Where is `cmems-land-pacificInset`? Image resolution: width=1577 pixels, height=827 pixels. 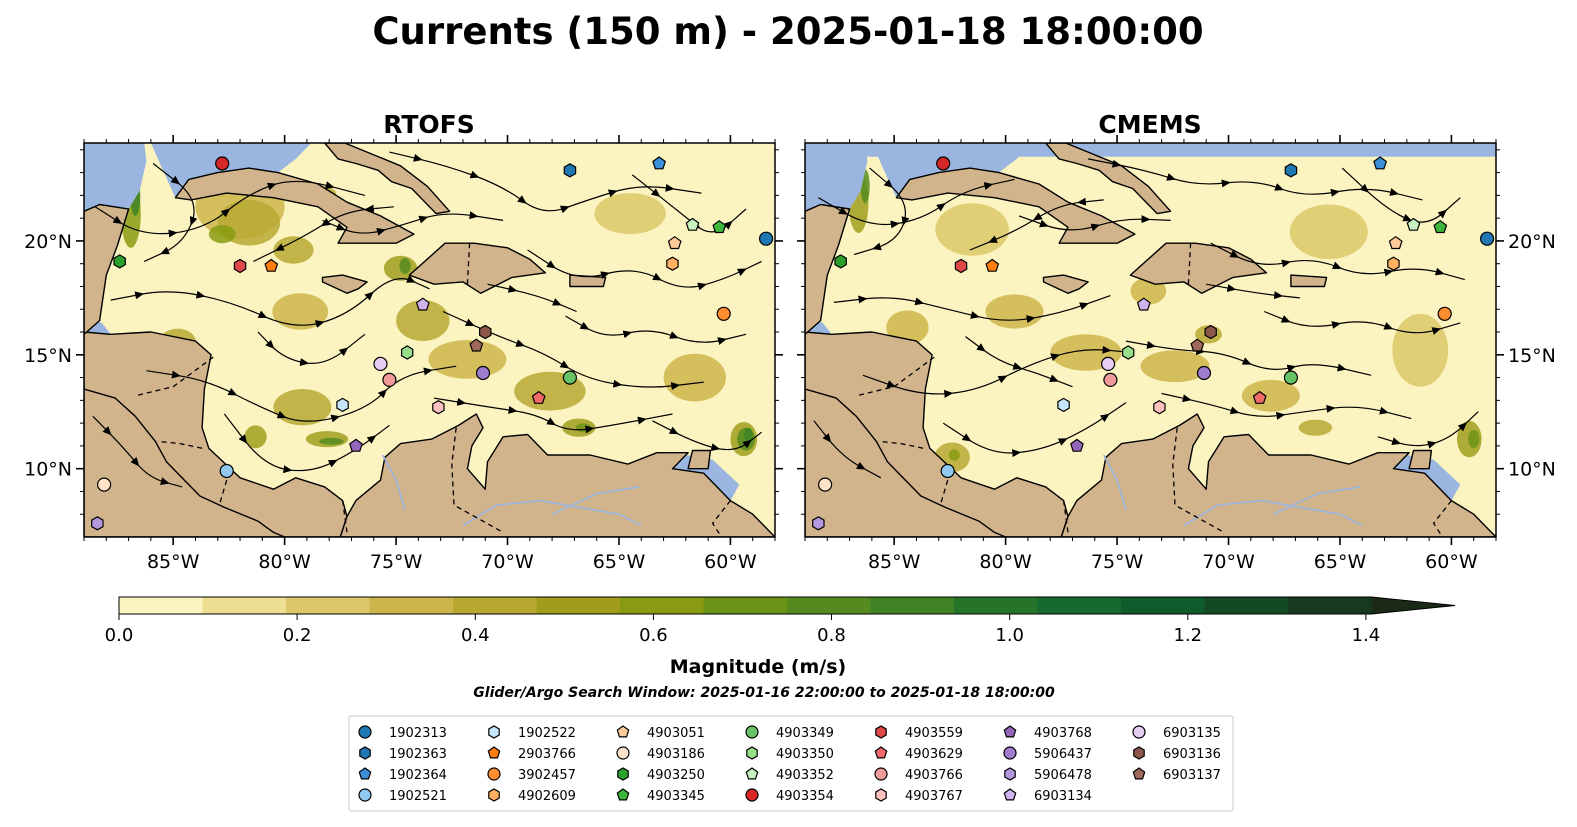 cmems-land-pacificInset is located at coordinates (906, 462).